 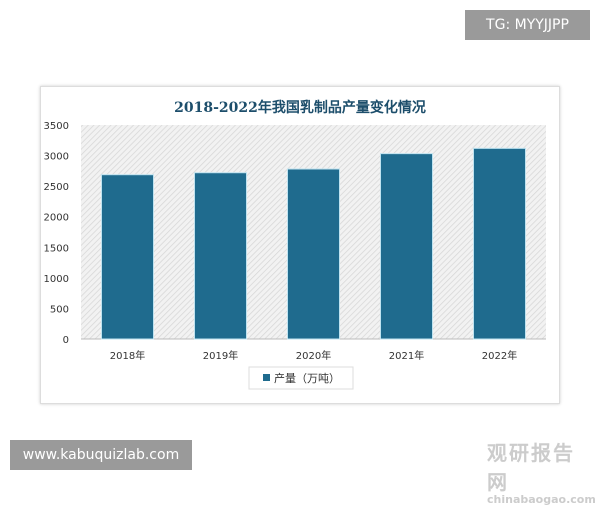 What do you see at coordinates (541, 499) in the screenshot?
I see `watermark-en: chinabaogao.com` at bounding box center [541, 499].